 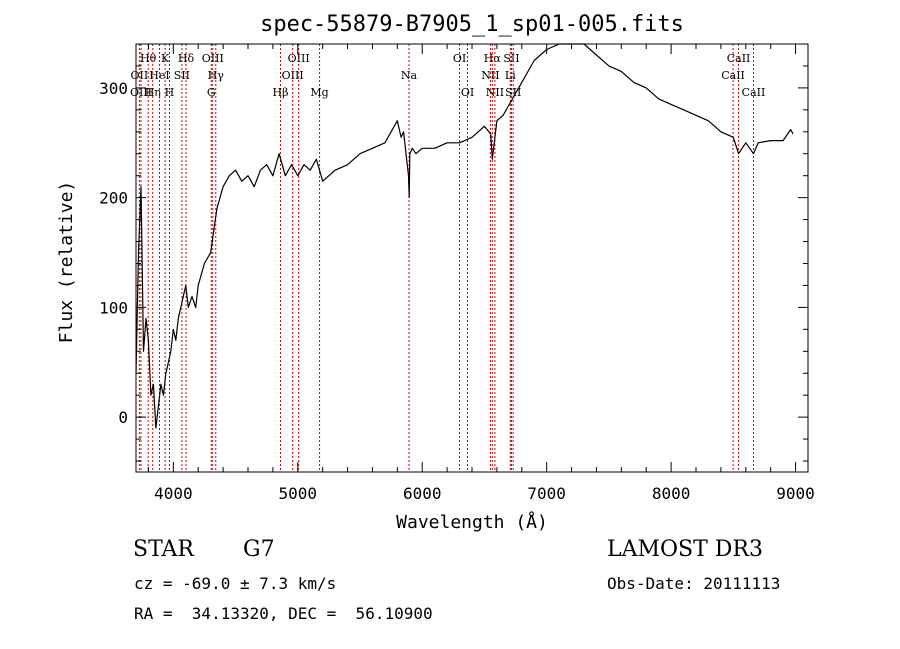 What do you see at coordinates (123, 417) in the screenshot?
I see `y-tick-label: 0` at bounding box center [123, 417].